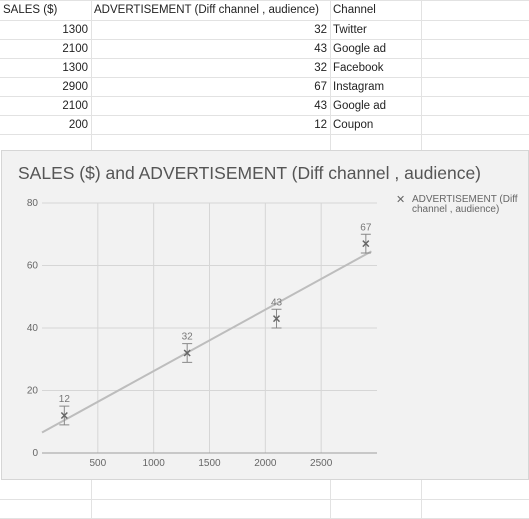 The width and height of the screenshot is (529, 519). I want to click on y-tick-label: 0, so click(35, 453).